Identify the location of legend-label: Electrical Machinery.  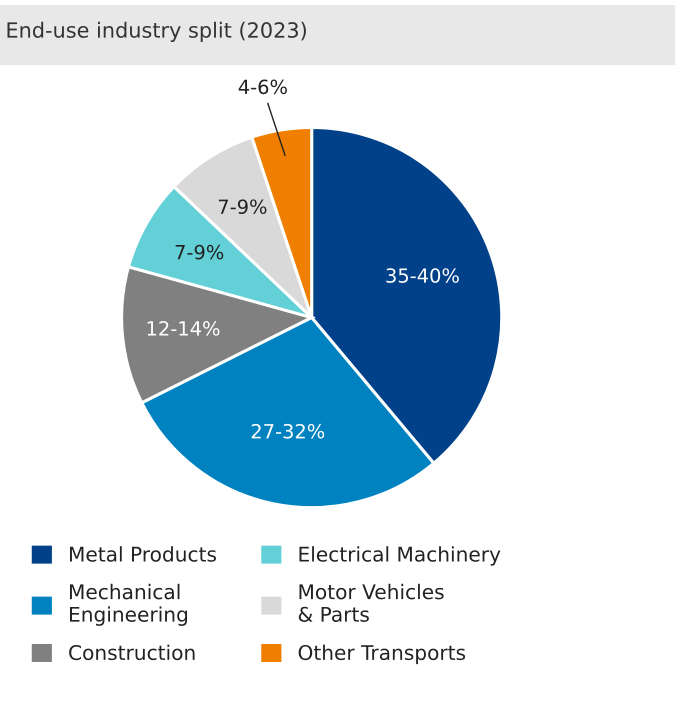
(399, 556).